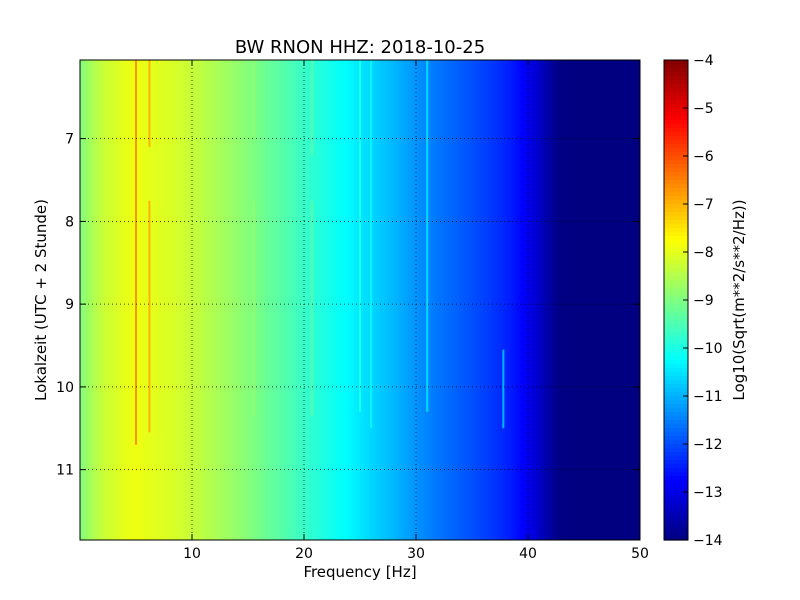  Describe the element at coordinates (708, 445) in the screenshot. I see `colorbar-tick-label: −12` at that location.